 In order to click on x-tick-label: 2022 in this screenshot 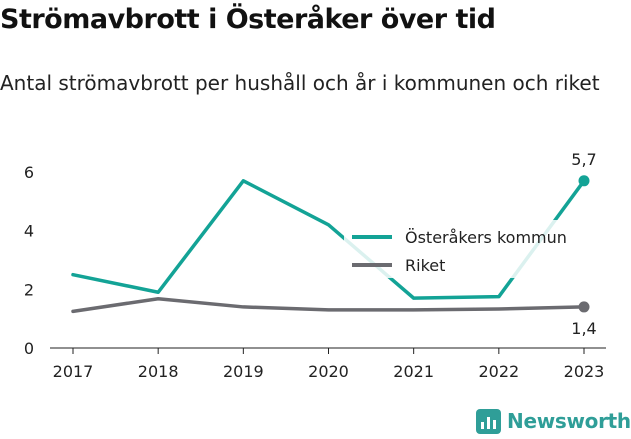, I will do `click(498, 371)`.